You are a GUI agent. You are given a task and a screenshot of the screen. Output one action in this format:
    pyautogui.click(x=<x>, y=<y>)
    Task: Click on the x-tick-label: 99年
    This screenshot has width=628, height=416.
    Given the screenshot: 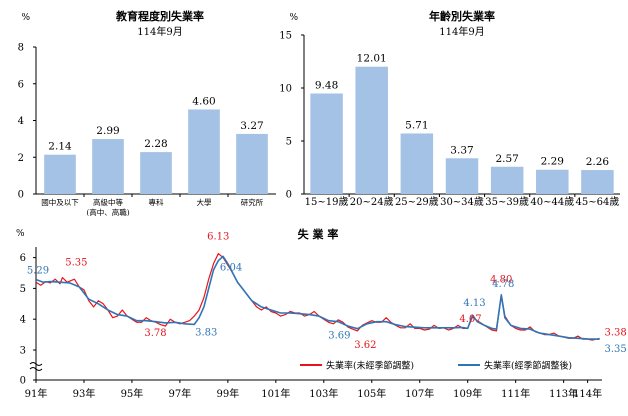 What is the action you would take?
    pyautogui.click(x=227, y=393)
    